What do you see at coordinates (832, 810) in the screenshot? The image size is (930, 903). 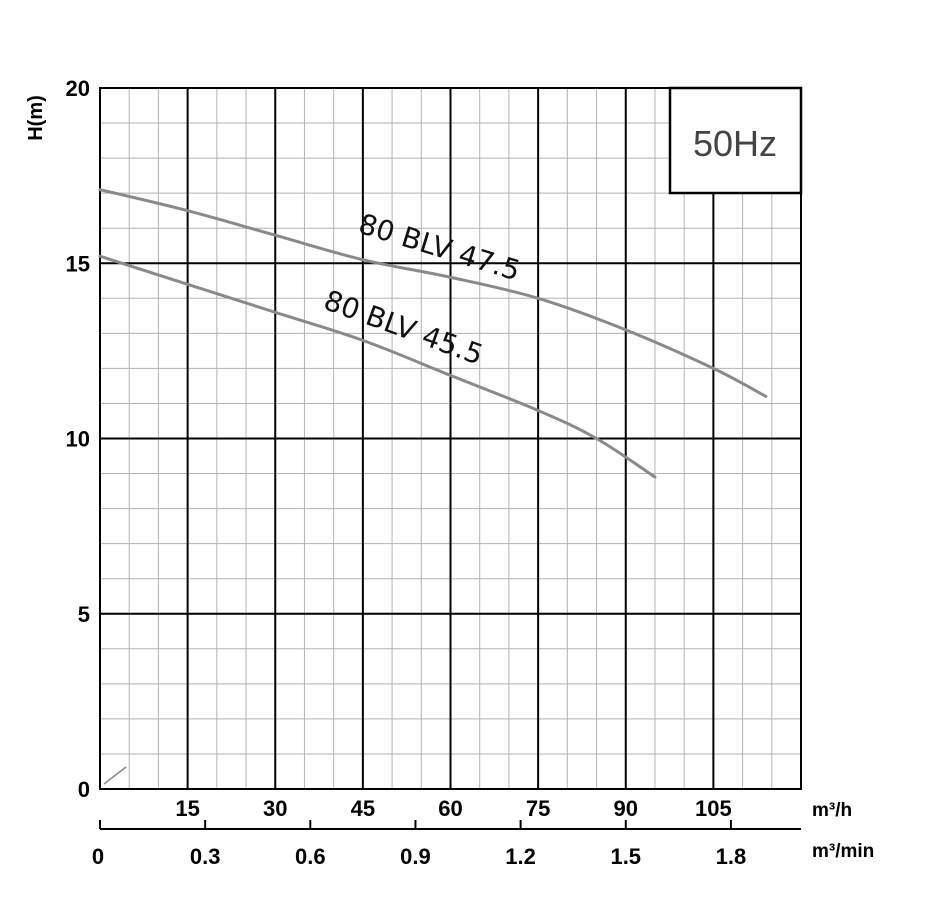 I see `x-unit-primary: m³/h` at bounding box center [832, 810].